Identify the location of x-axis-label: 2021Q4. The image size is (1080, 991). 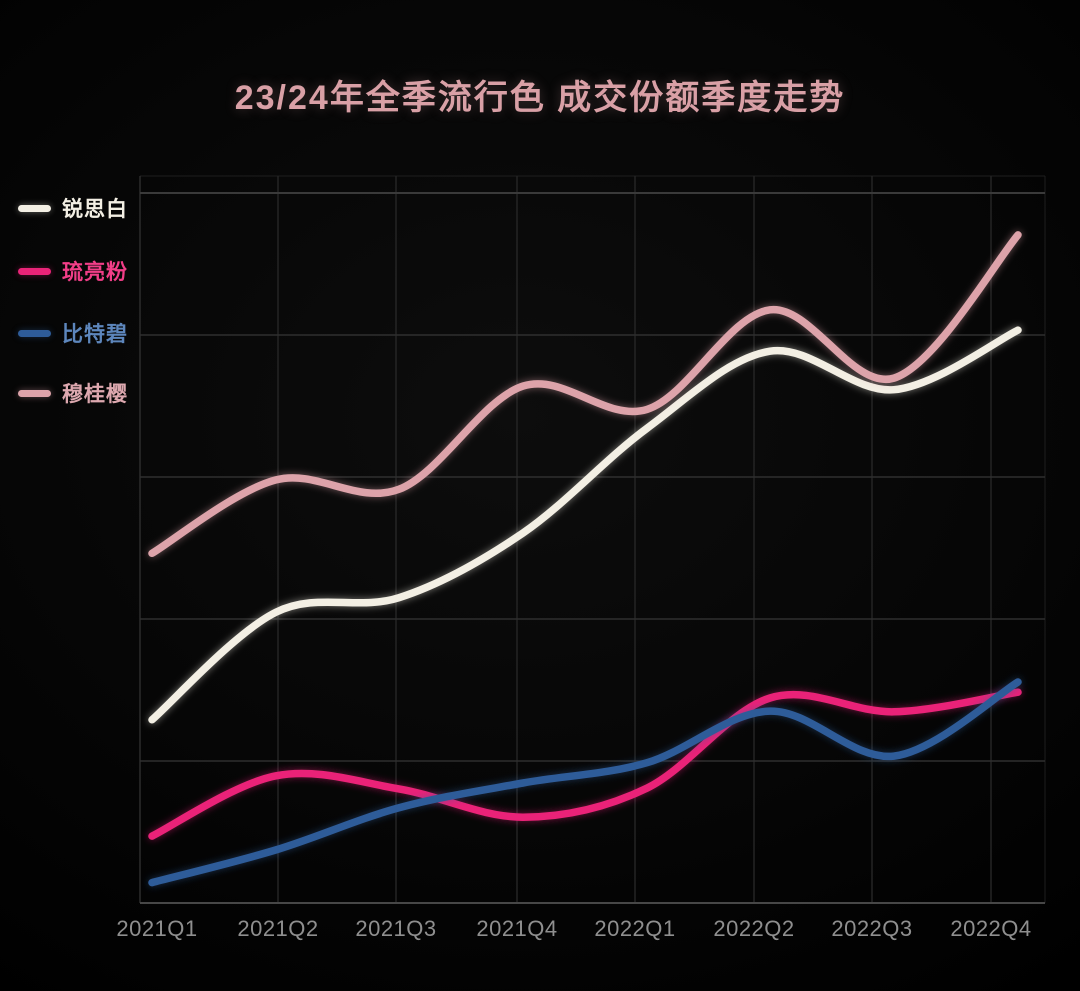
(517, 928).